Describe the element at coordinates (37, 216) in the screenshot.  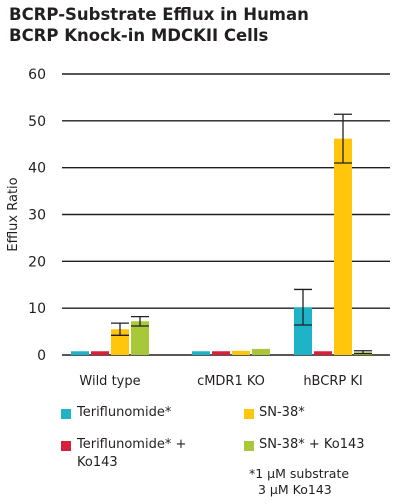
I see `y-tick-label-30: 30` at that location.